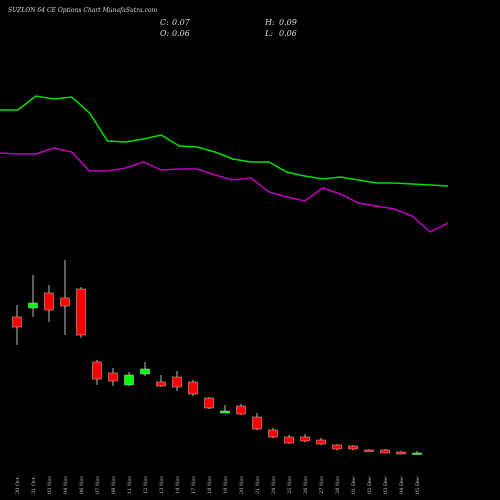  What do you see at coordinates (354, 485) in the screenshot?
I see `x-tick-label: 01 Dec` at bounding box center [354, 485].